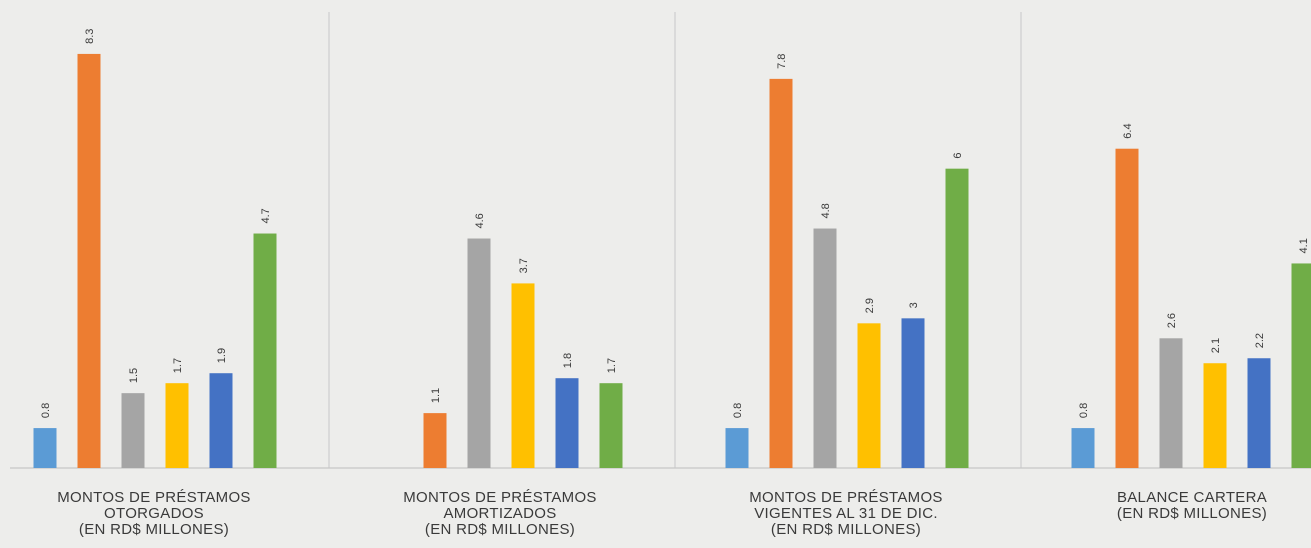 The width and height of the screenshot is (1311, 548). What do you see at coordinates (436, 395) in the screenshot?
I see `value-label: 1.1` at bounding box center [436, 395].